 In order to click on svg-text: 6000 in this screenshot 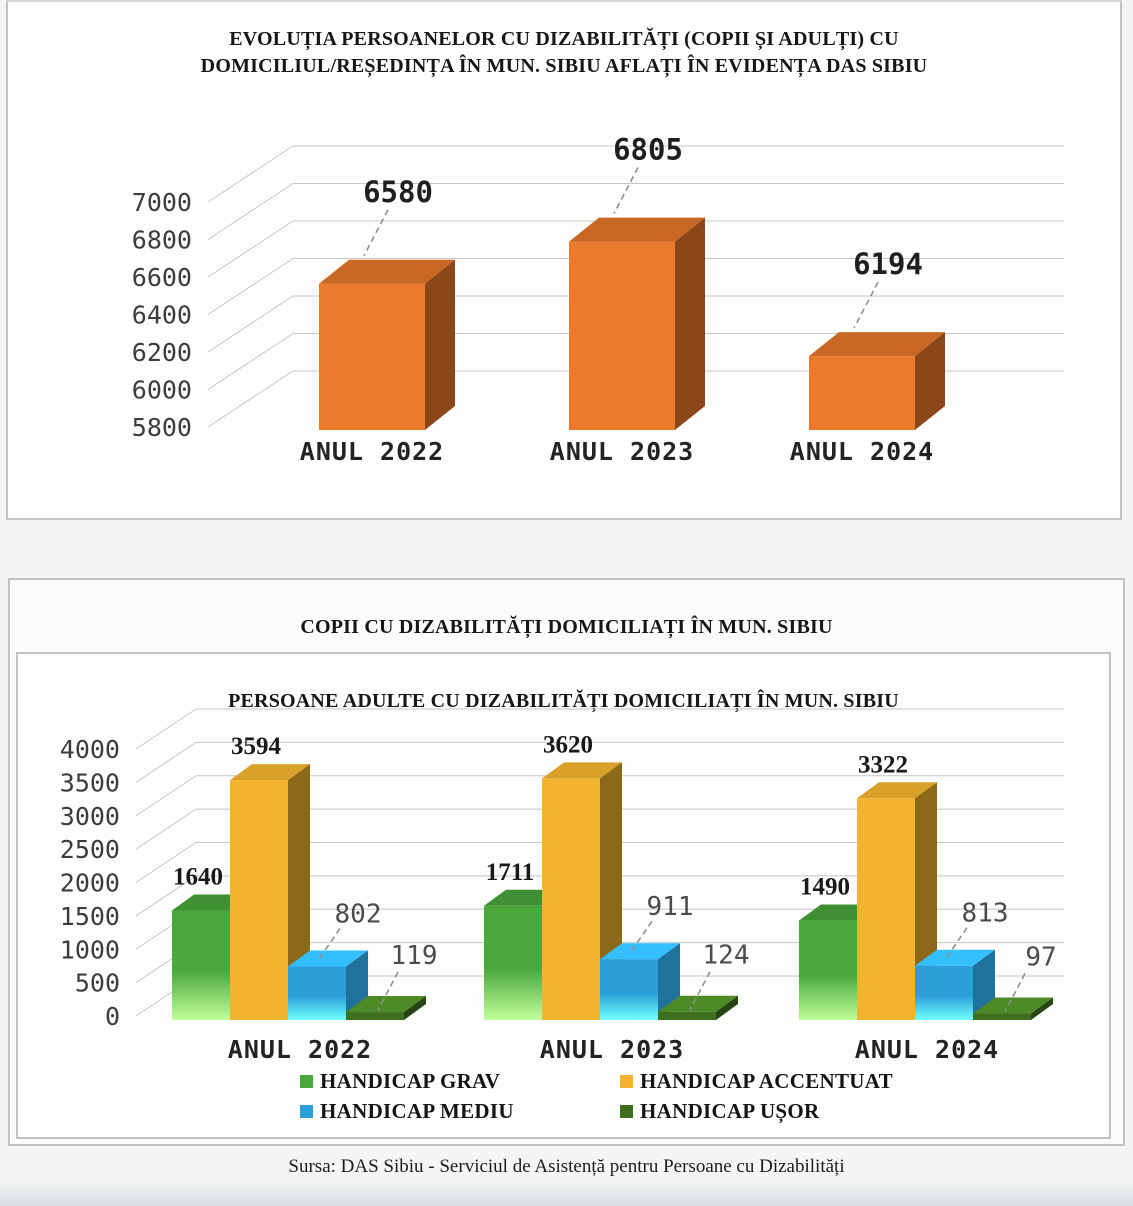, I will do `click(162, 390)`.